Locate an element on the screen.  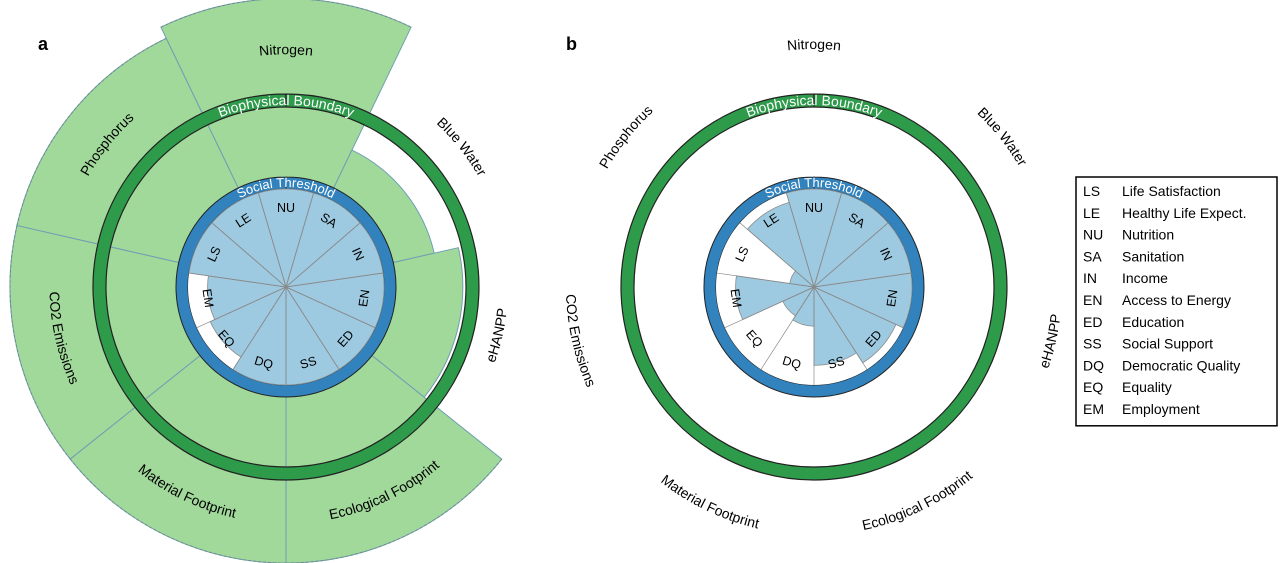
panel-b-bio-label-ecological-footprint: Ecological Footprint is located at coordinates (918, 500).